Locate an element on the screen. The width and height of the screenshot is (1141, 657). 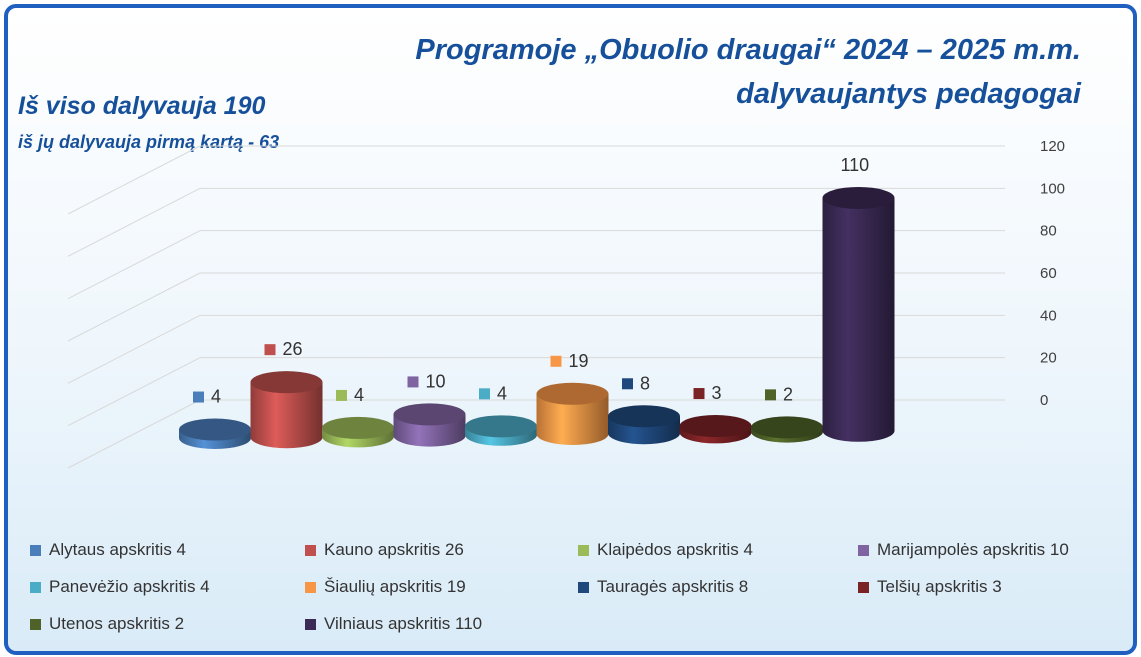
chart-title-line2: dalyvaujantys pedagogai is located at coordinates (908, 94).